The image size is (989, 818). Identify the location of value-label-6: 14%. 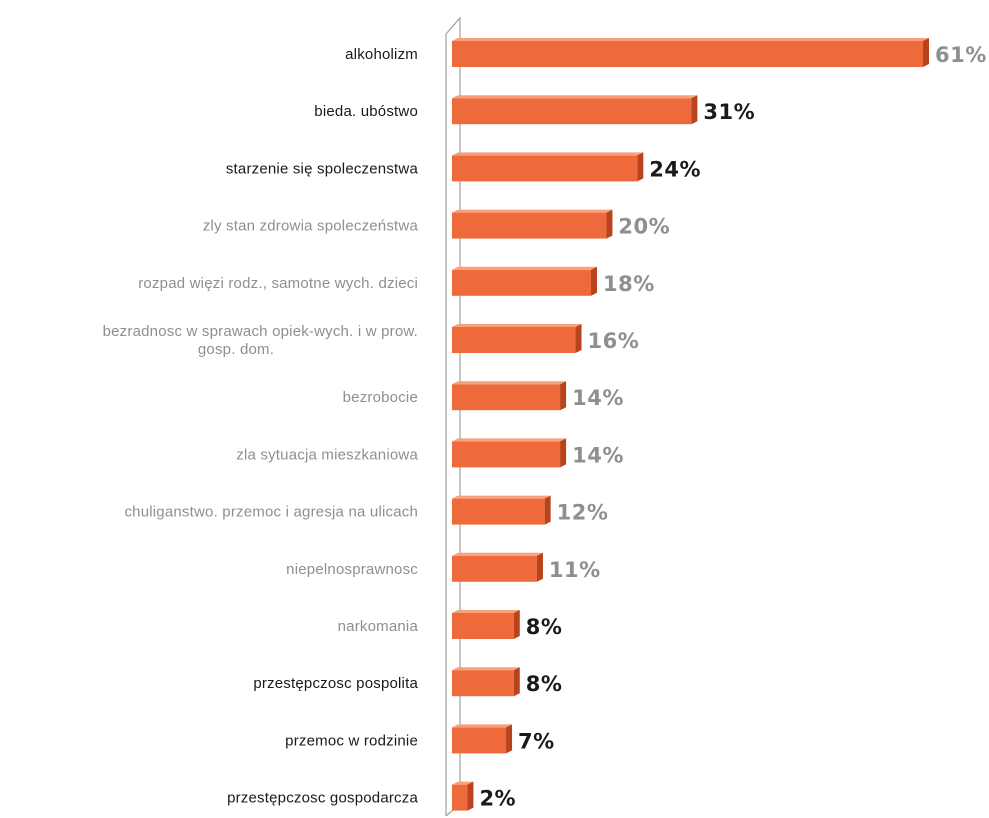
(598, 398).